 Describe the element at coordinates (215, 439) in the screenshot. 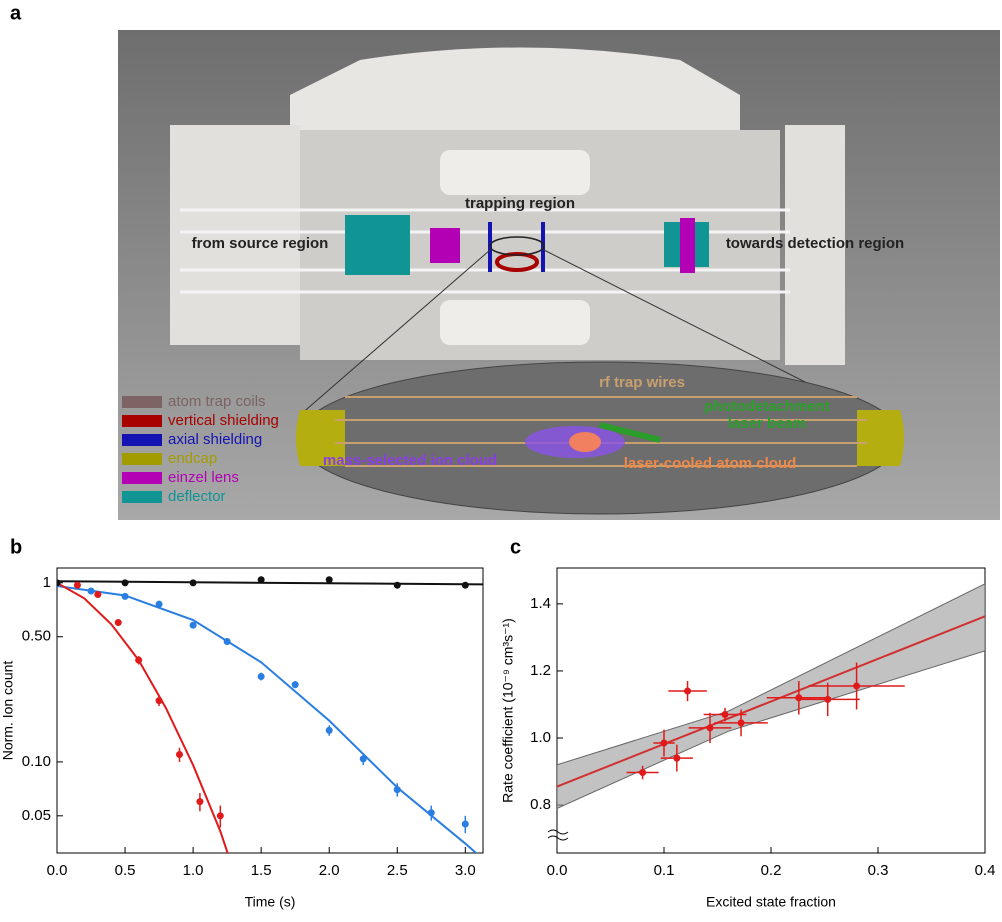

I see `legend-label: axial shielding` at that location.